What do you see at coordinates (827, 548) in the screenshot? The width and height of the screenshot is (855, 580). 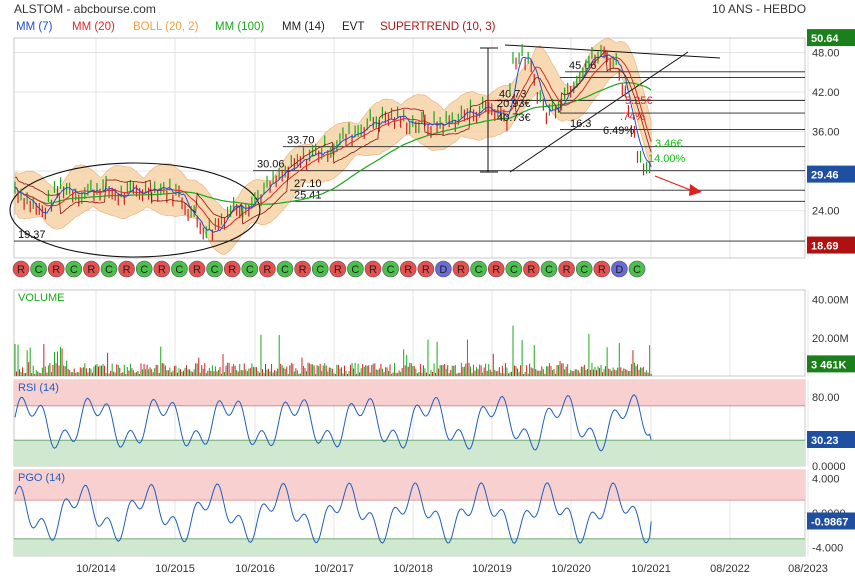 I see `pgo-axis-tick: -4.000` at bounding box center [827, 548].